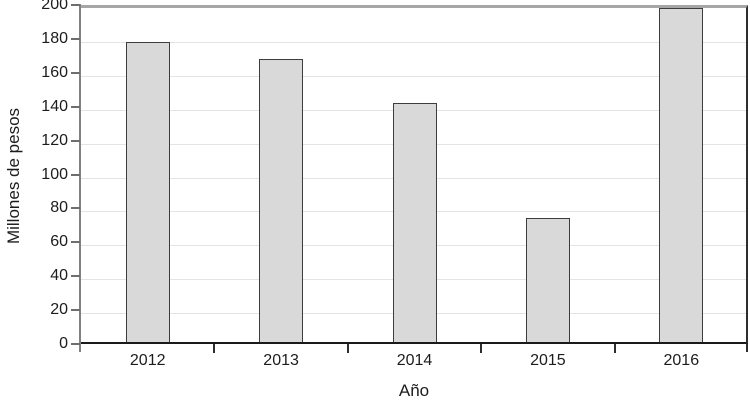 The height and width of the screenshot is (412, 750). I want to click on y-tick-label-160: 160, so click(54, 72).